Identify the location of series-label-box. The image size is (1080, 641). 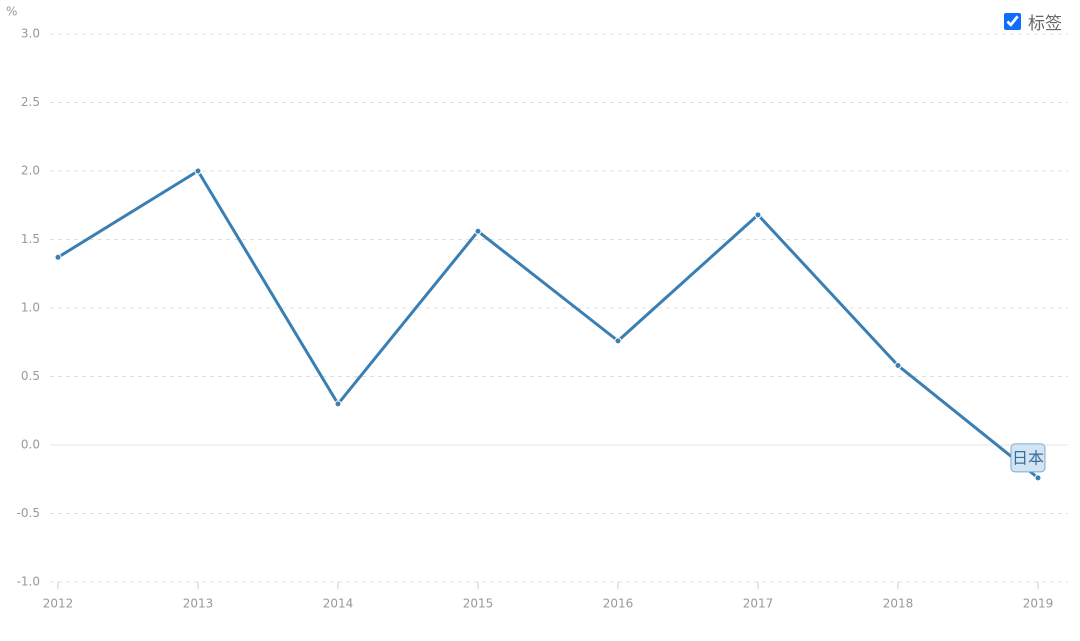
(1028, 458).